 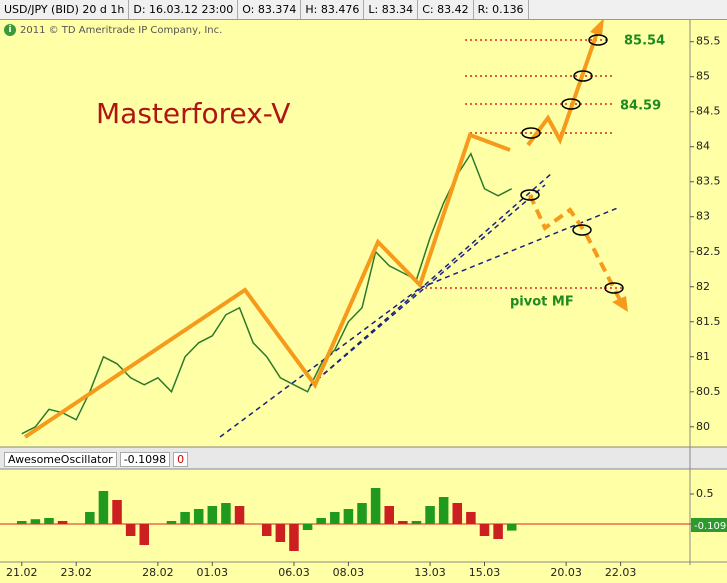 I want to click on x-tick-label: 15.03, so click(x=485, y=572).